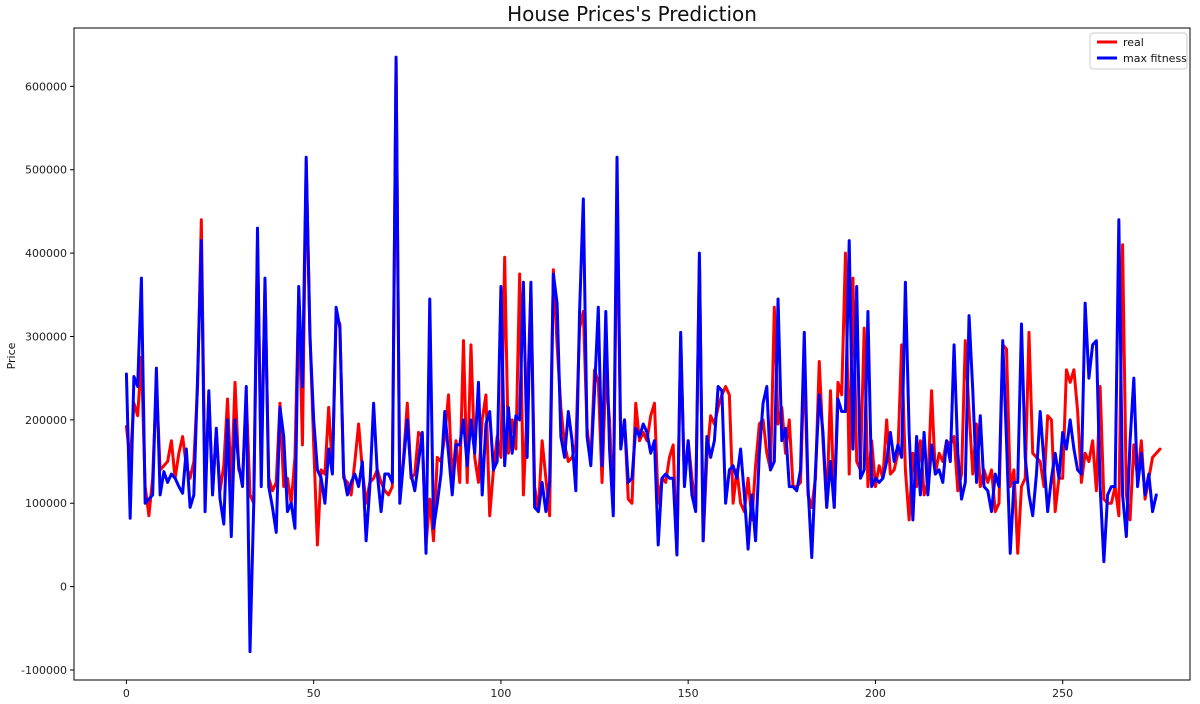 The height and width of the screenshot is (704, 1200). Describe the element at coordinates (11, 355) in the screenshot. I see `y-axis-label: Price` at that location.